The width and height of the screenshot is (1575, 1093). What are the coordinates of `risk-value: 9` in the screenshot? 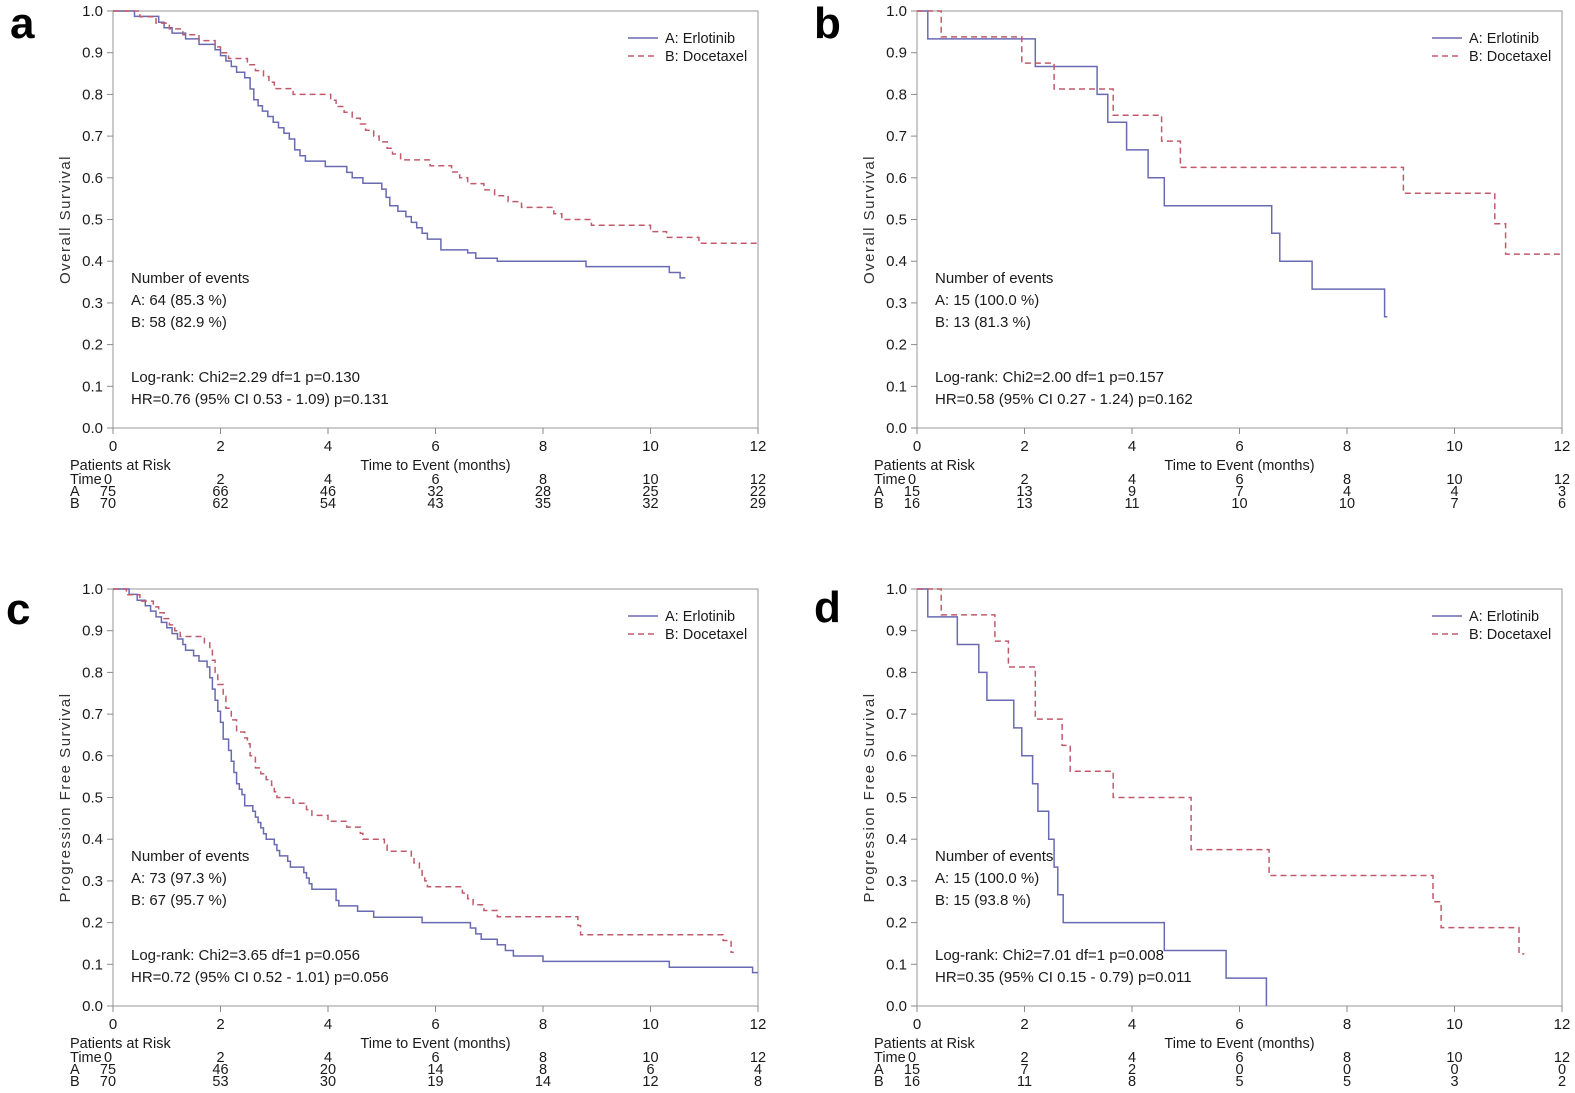 It's located at (1132, 492).